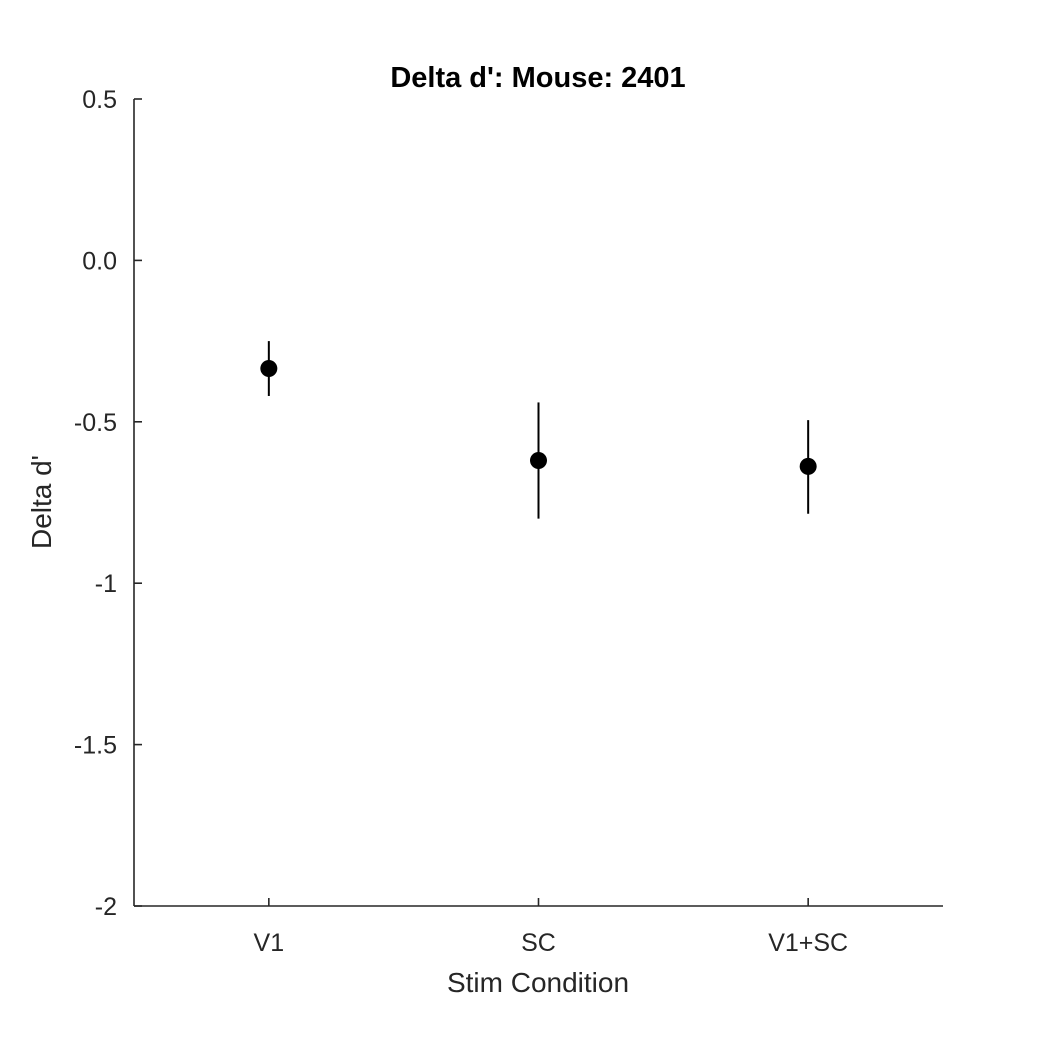  Describe the element at coordinates (538, 982) in the screenshot. I see `x-axis-label: Stim Condition` at that location.